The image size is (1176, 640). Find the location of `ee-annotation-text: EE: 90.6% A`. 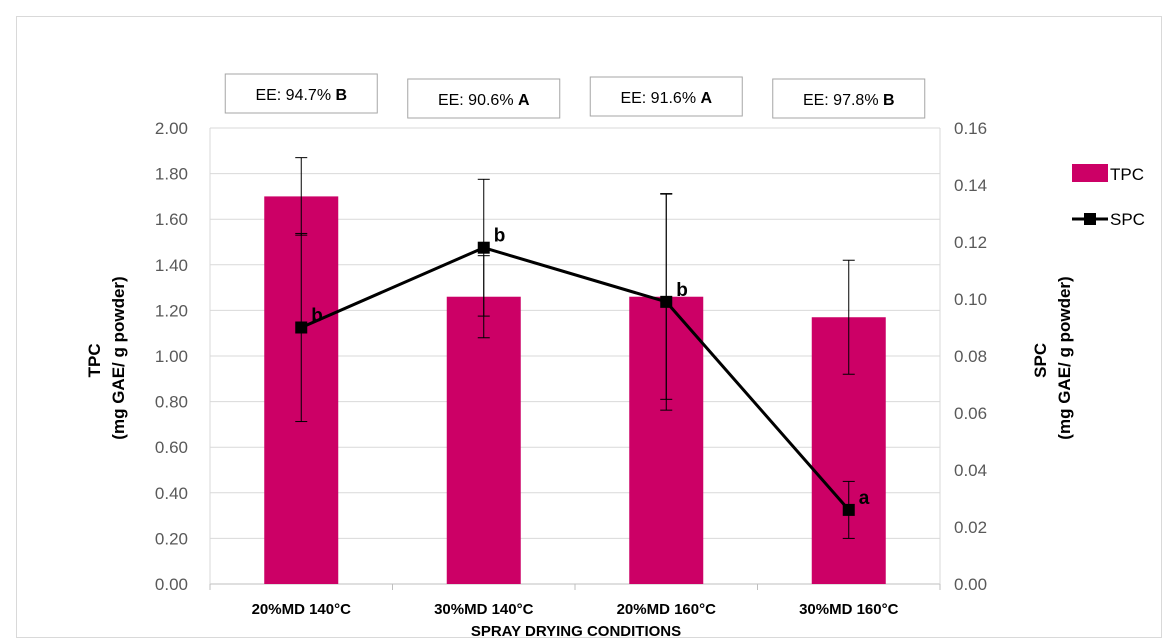

ee-annotation-text: EE: 90.6% A is located at coordinates (484, 100).